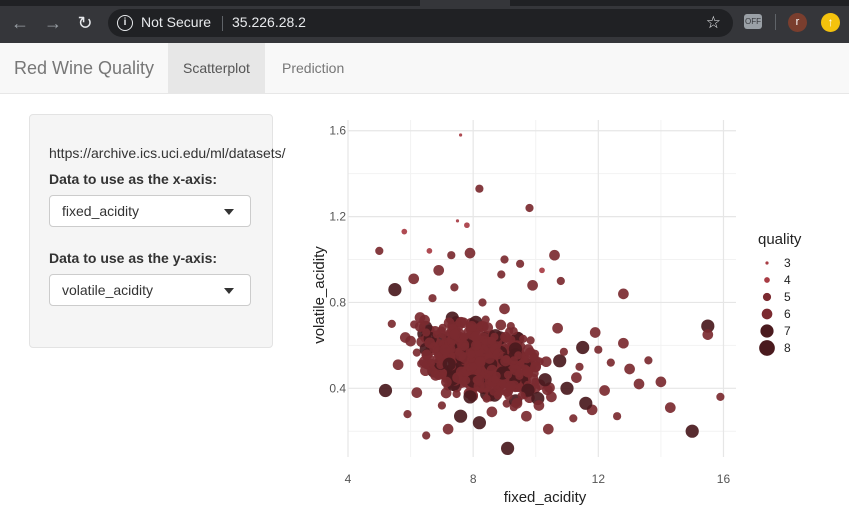 Image resolution: width=849 pixels, height=528 pixels. Describe the element at coordinates (85, 23) in the screenshot. I see `reload-icon: ↻` at that location.